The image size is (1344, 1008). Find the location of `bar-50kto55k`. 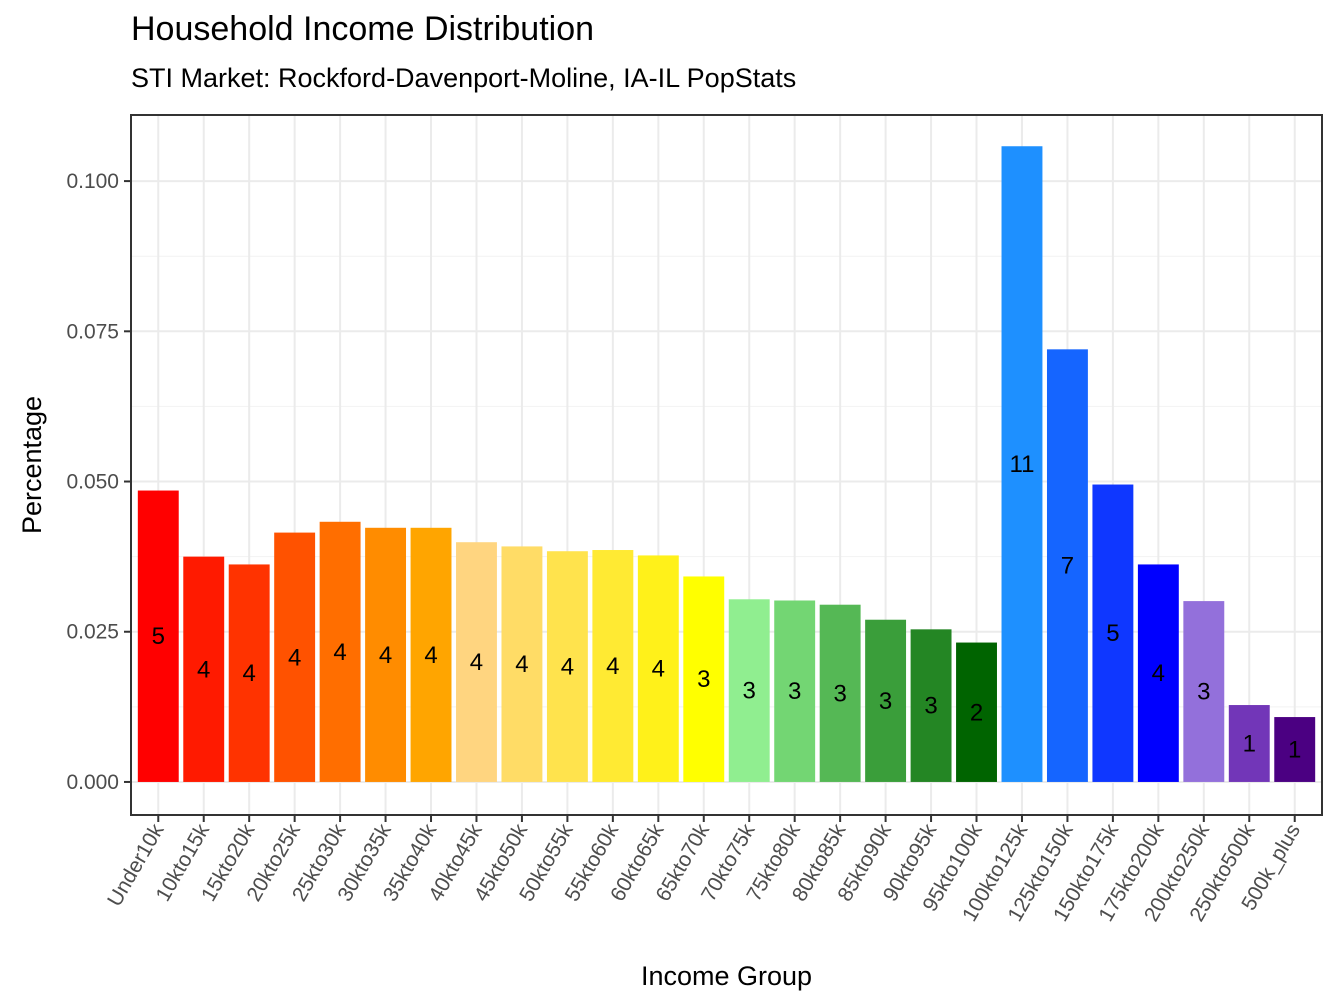

bar-50kto55k is located at coordinates (567, 666).